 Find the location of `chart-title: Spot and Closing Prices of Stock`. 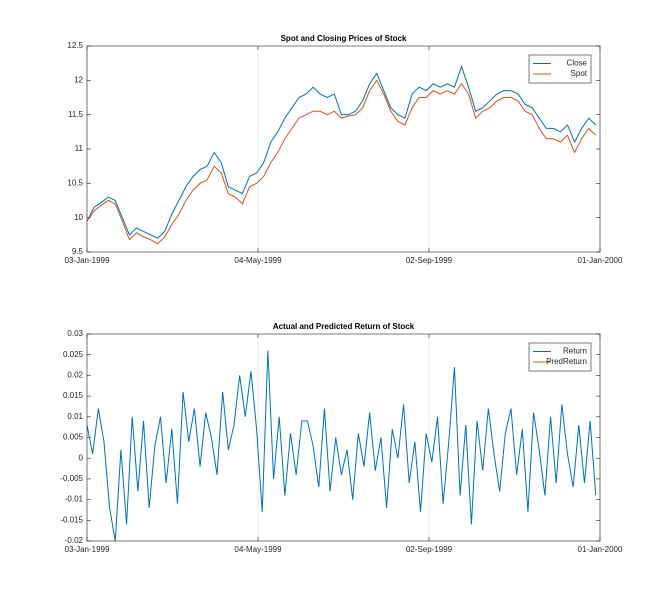

chart-title: Spot and Closing Prices of Stock is located at coordinates (344, 38).